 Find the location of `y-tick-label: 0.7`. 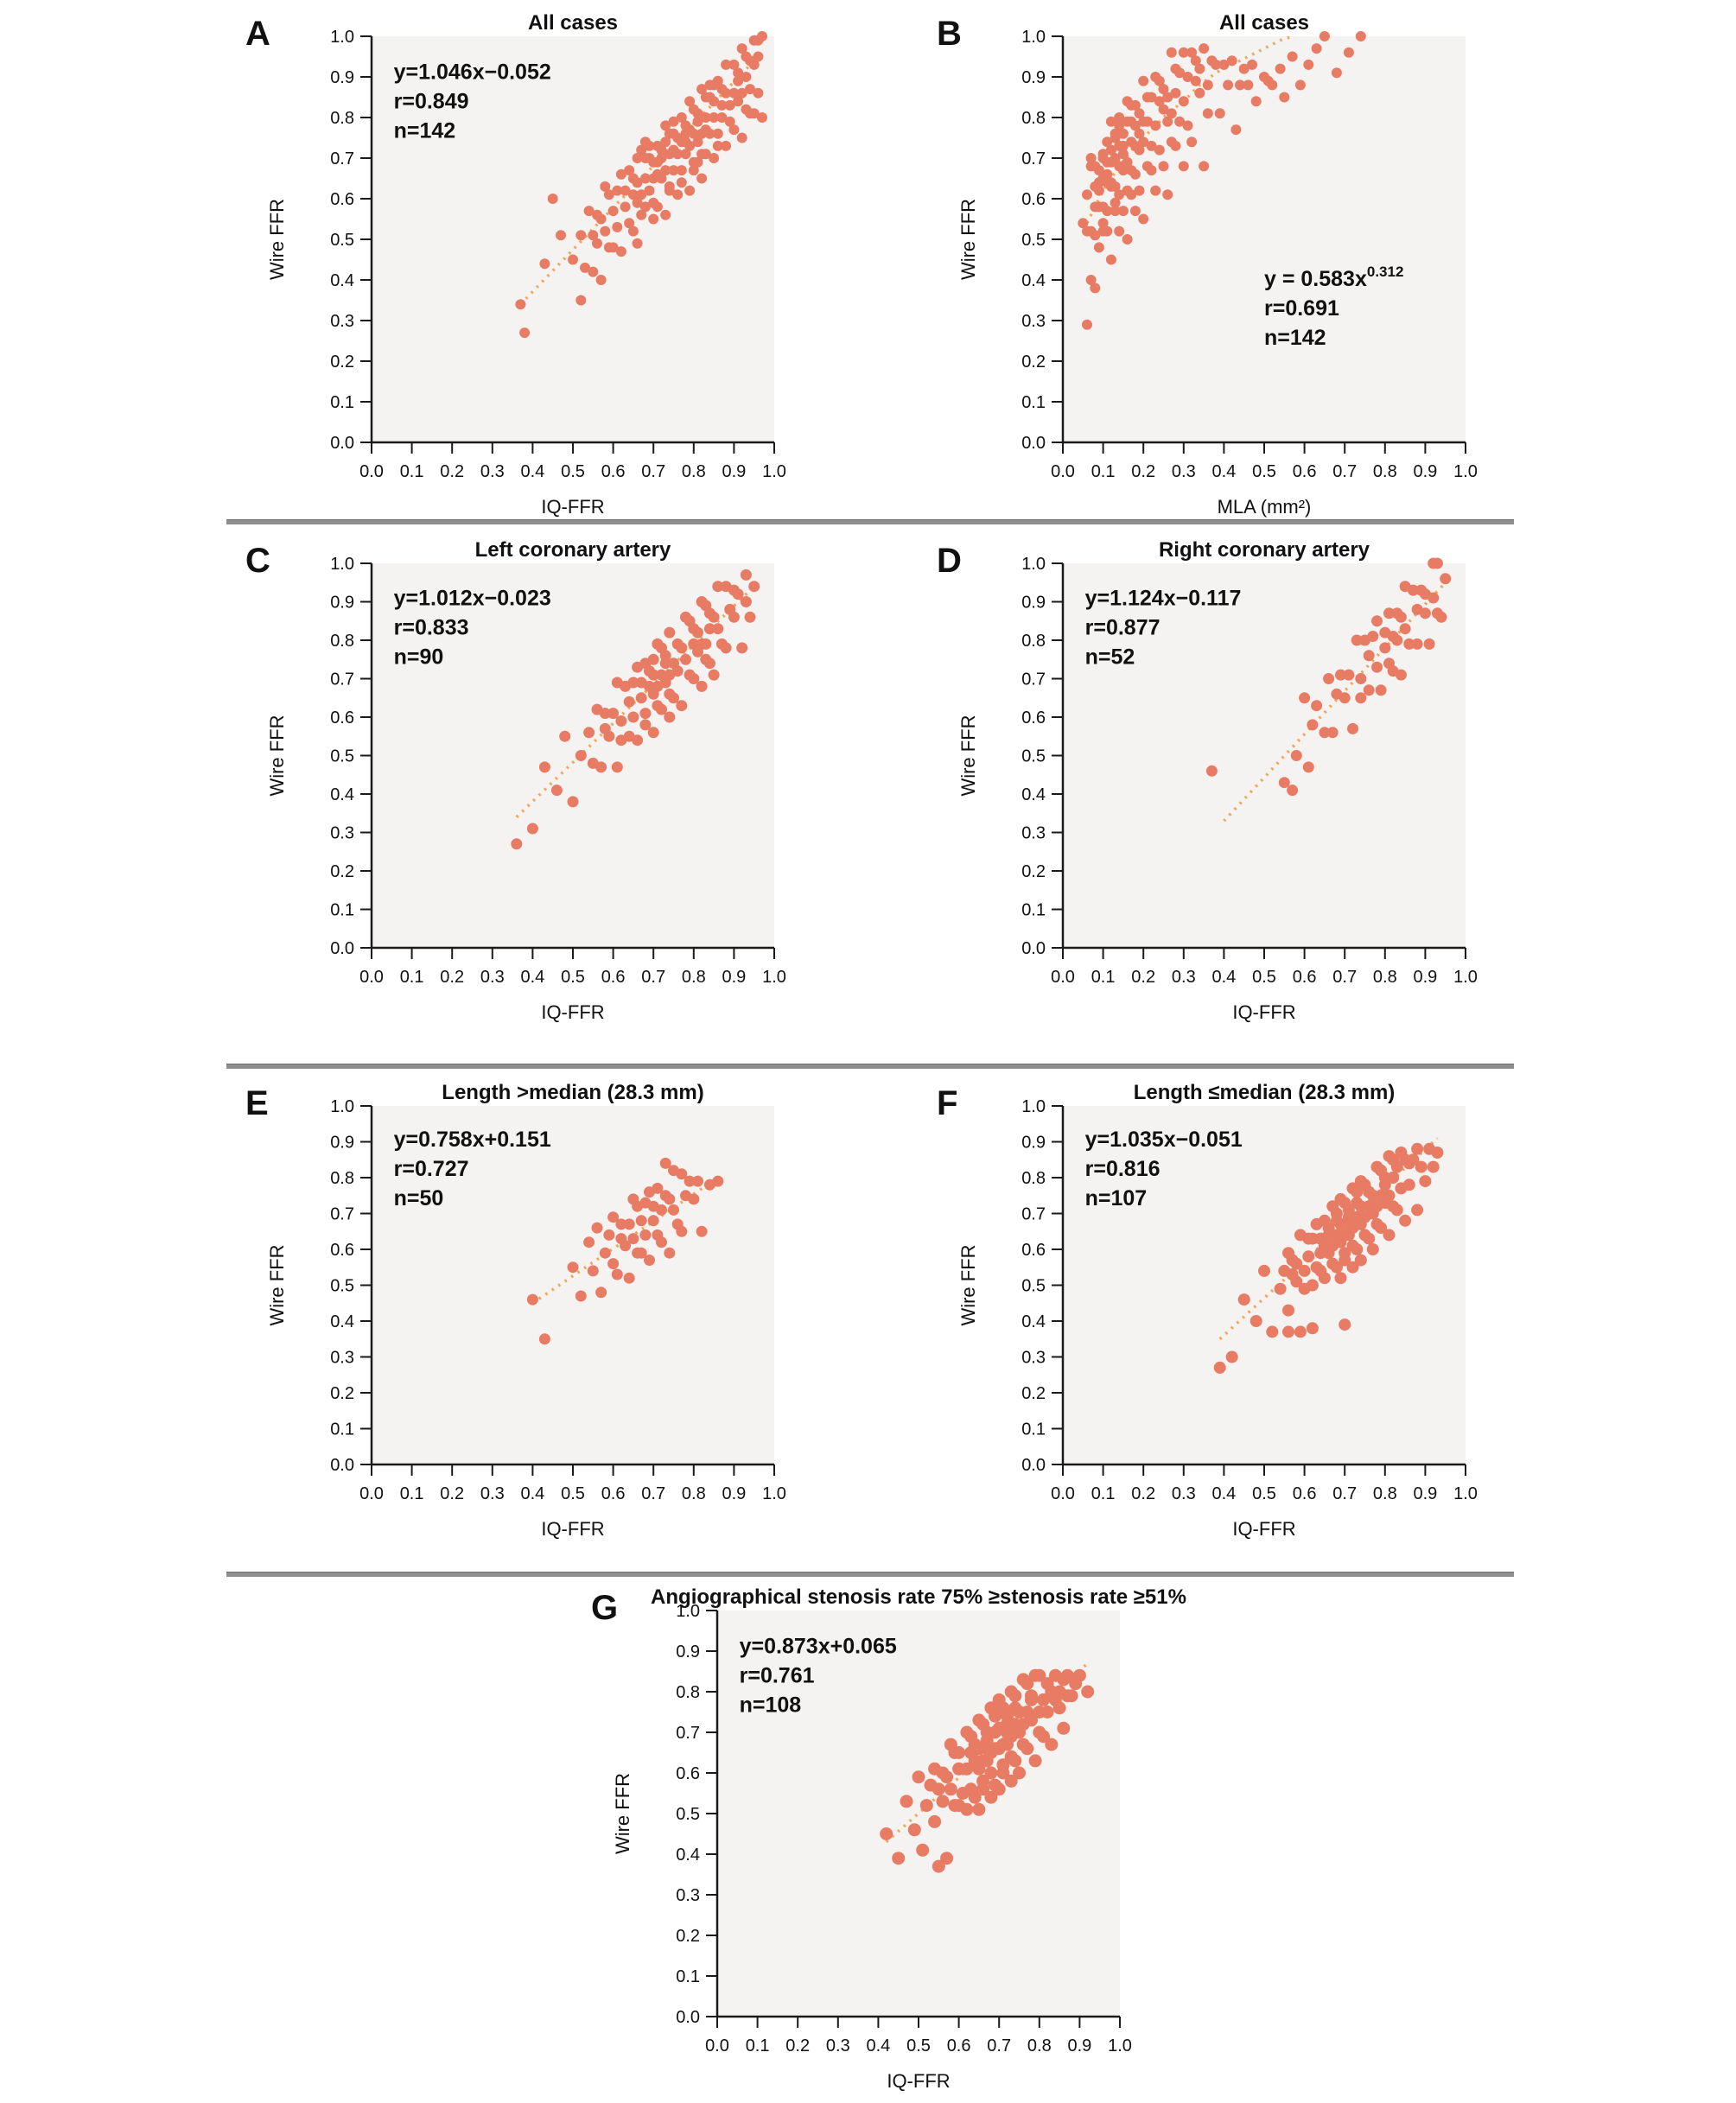

y-tick-label: 0.7 is located at coordinates (342, 679).